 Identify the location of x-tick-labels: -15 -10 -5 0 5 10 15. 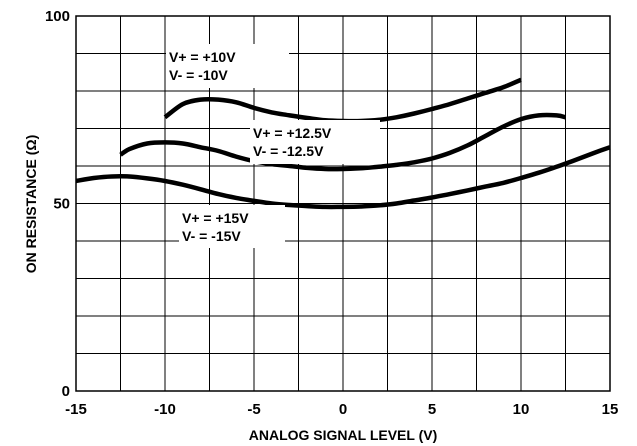
(341, 409).